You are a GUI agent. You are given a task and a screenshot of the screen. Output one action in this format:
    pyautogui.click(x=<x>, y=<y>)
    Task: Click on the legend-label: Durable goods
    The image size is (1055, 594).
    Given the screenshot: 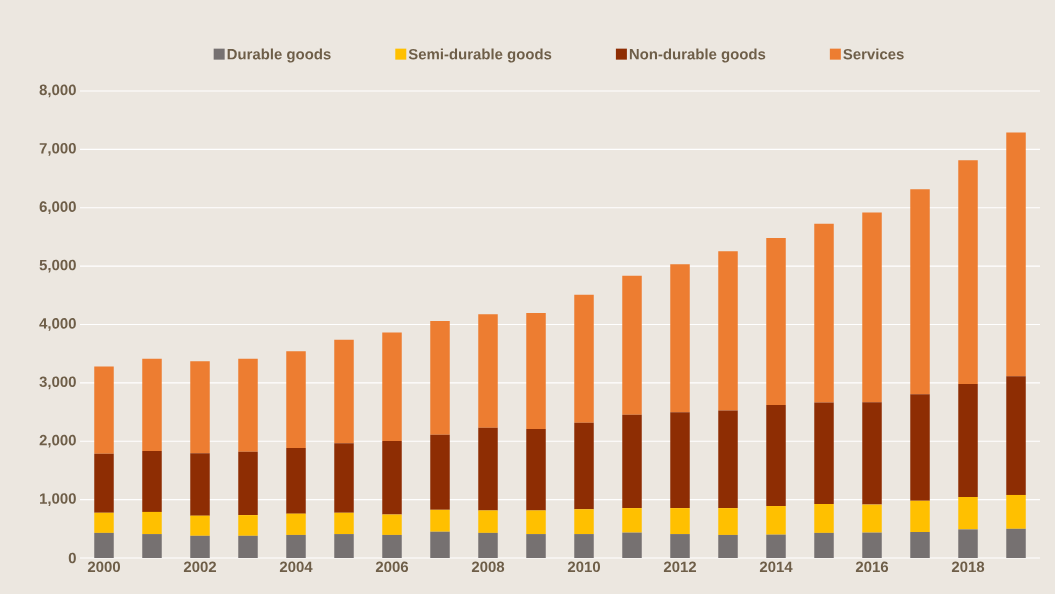 What is the action you would take?
    pyautogui.click(x=279, y=55)
    